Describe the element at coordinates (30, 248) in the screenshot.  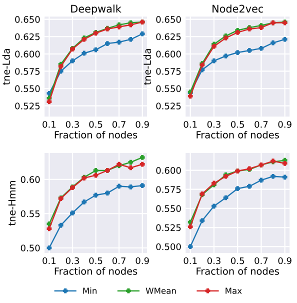
I see `y-tick-label: 0.50` at that location.